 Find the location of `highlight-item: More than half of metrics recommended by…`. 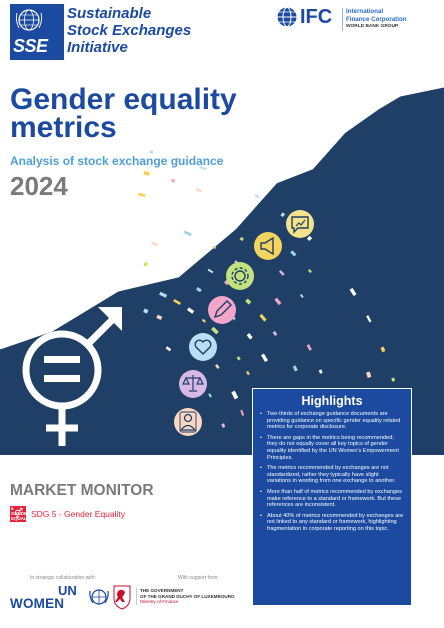

highlight-item: More than half of metrics recommended by… is located at coordinates (332, 499).